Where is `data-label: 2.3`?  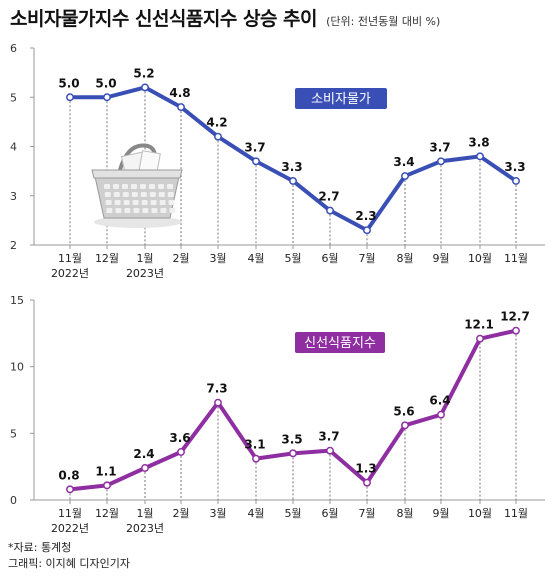 data-label: 2.3 is located at coordinates (365, 216).